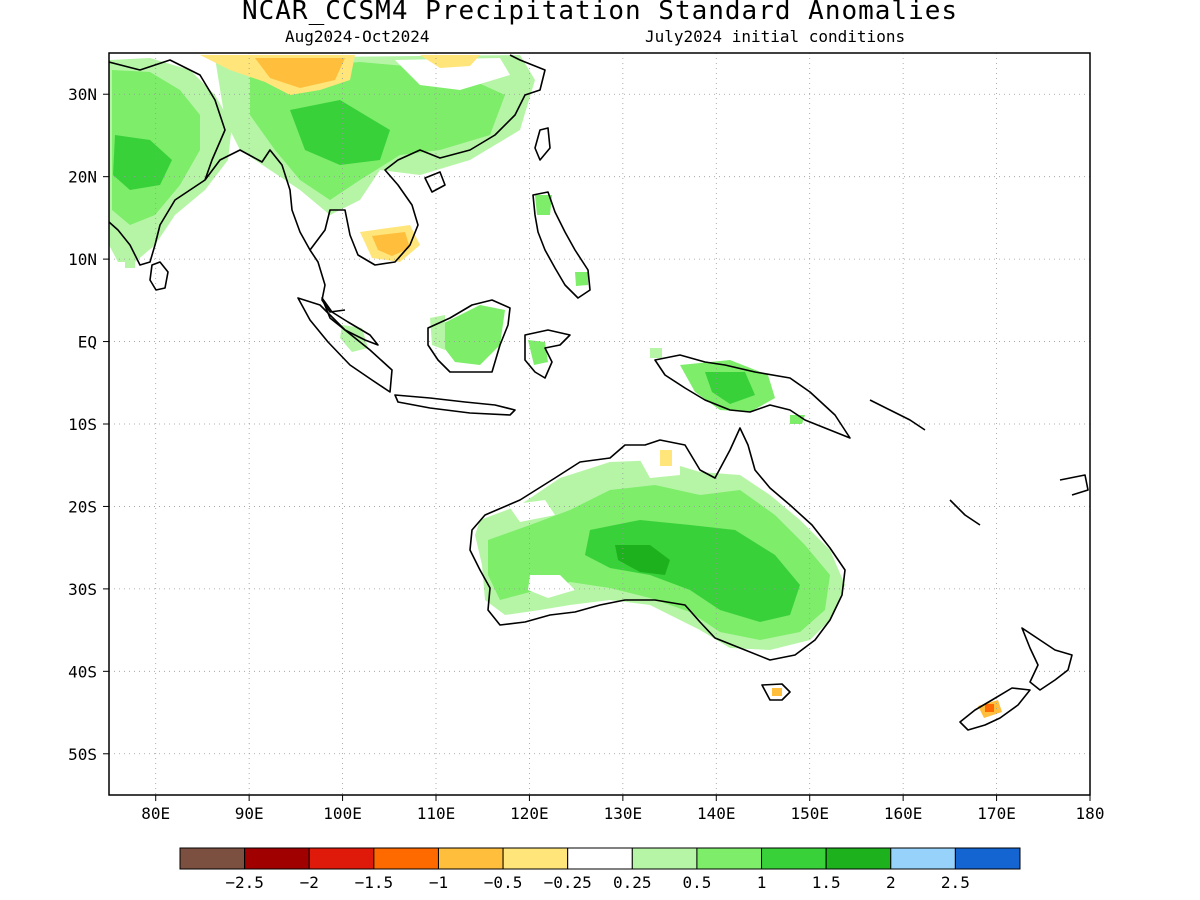  I want to click on anomaly-region-india-strong, so click(142, 162).